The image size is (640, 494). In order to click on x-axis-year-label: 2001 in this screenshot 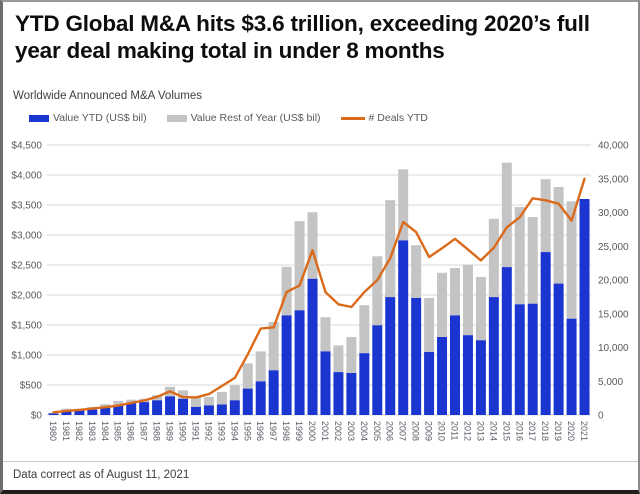, I will do `click(325, 431)`.